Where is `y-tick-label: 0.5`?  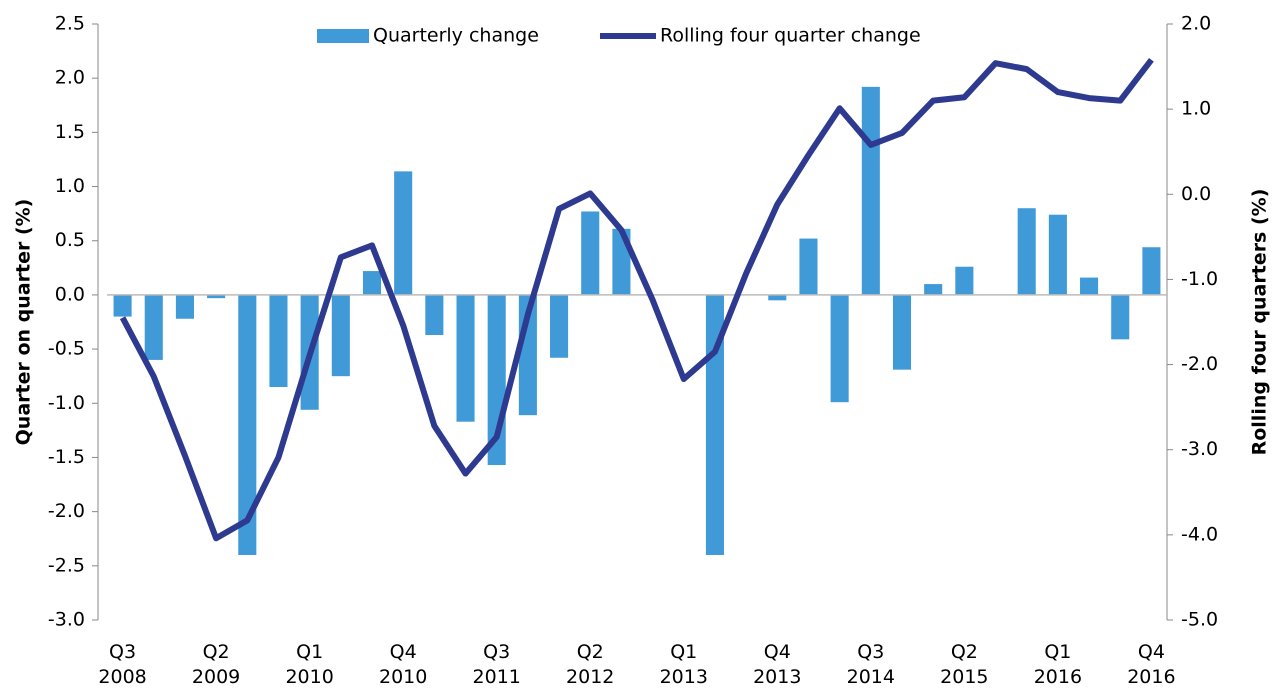 y-tick-label: 0.5 is located at coordinates (70, 240).